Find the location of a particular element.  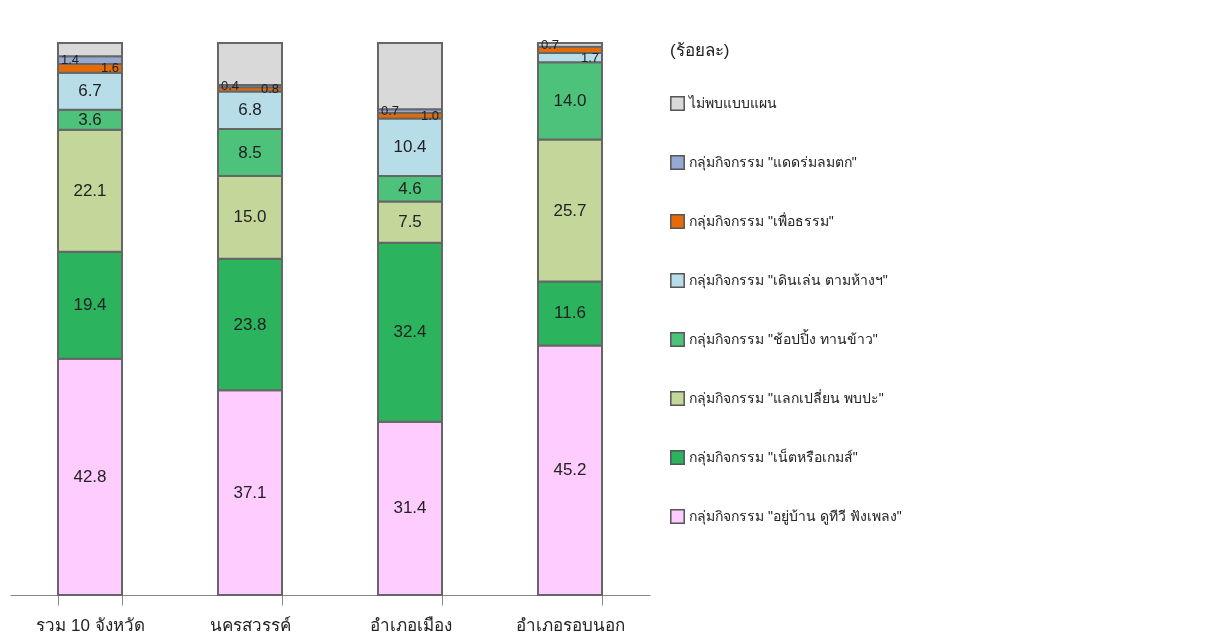

data-label: 1.0 is located at coordinates (429, 115).